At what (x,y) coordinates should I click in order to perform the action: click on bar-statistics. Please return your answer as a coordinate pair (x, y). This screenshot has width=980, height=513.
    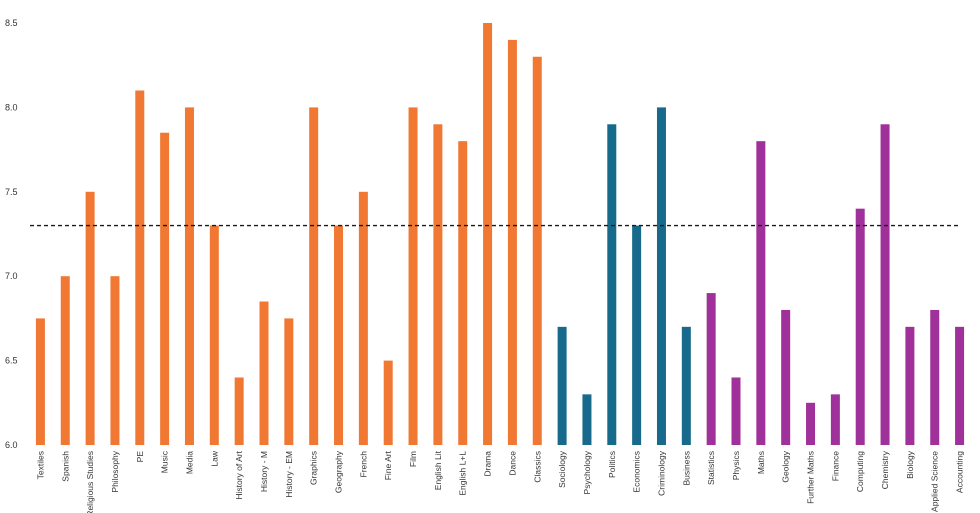
    Looking at the image, I should click on (711, 369).